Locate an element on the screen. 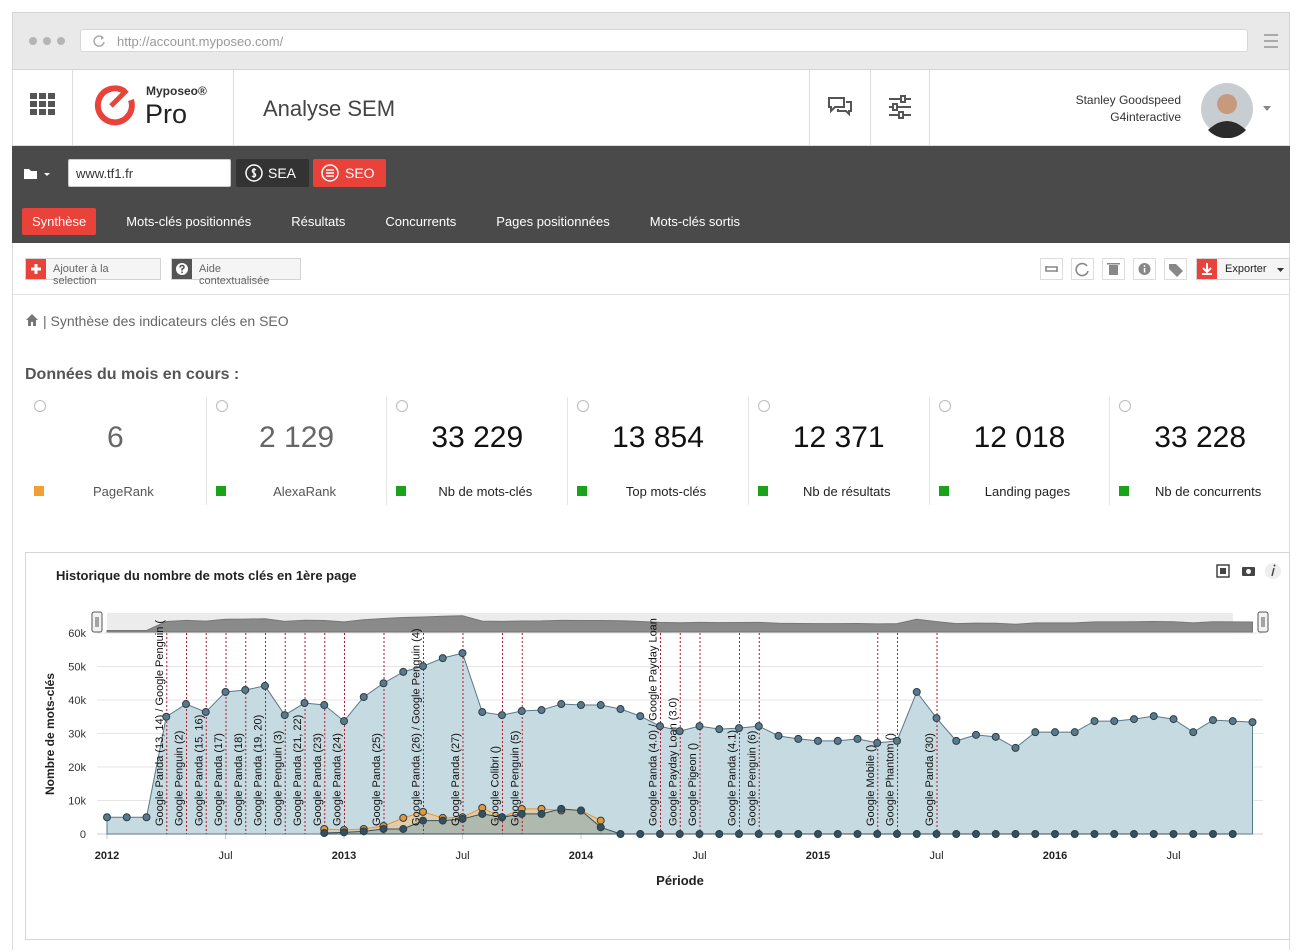  address-bar: http://account.myposeo.com/ is located at coordinates (664, 40).